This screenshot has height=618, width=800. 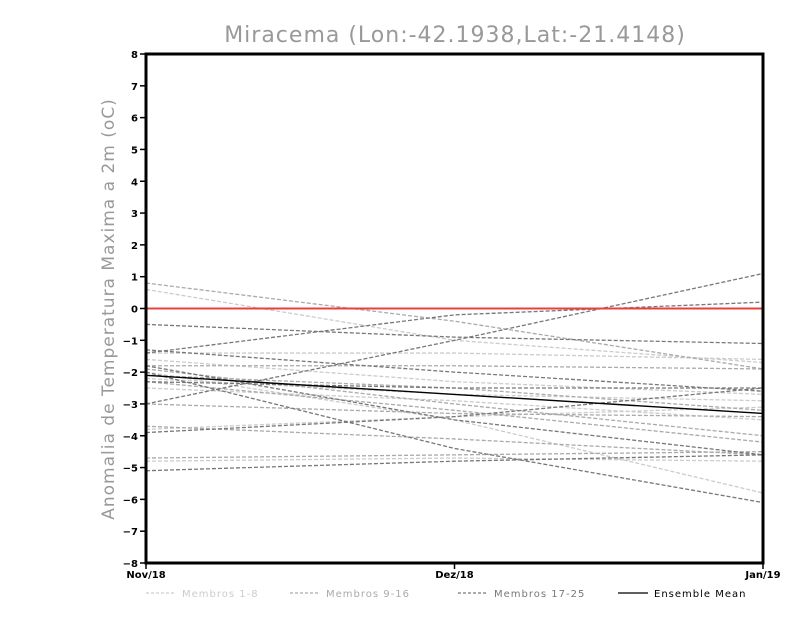 What do you see at coordinates (130, 341) in the screenshot?
I see `y-tick-label: −1` at bounding box center [130, 341].